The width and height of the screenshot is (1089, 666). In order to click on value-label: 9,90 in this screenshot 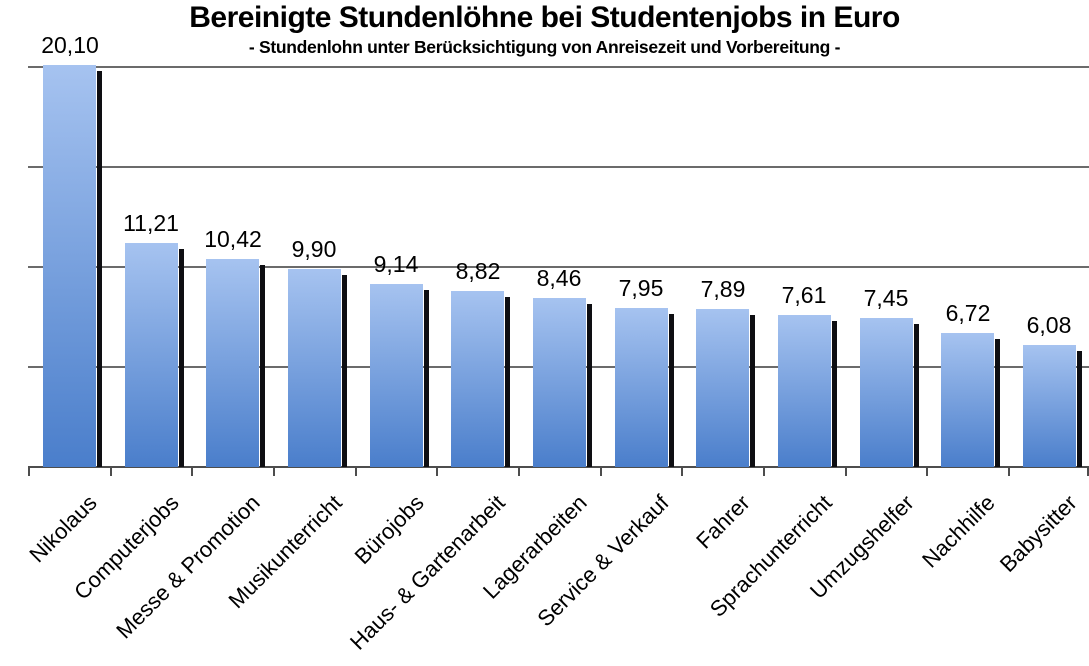, I will do `click(314, 249)`.